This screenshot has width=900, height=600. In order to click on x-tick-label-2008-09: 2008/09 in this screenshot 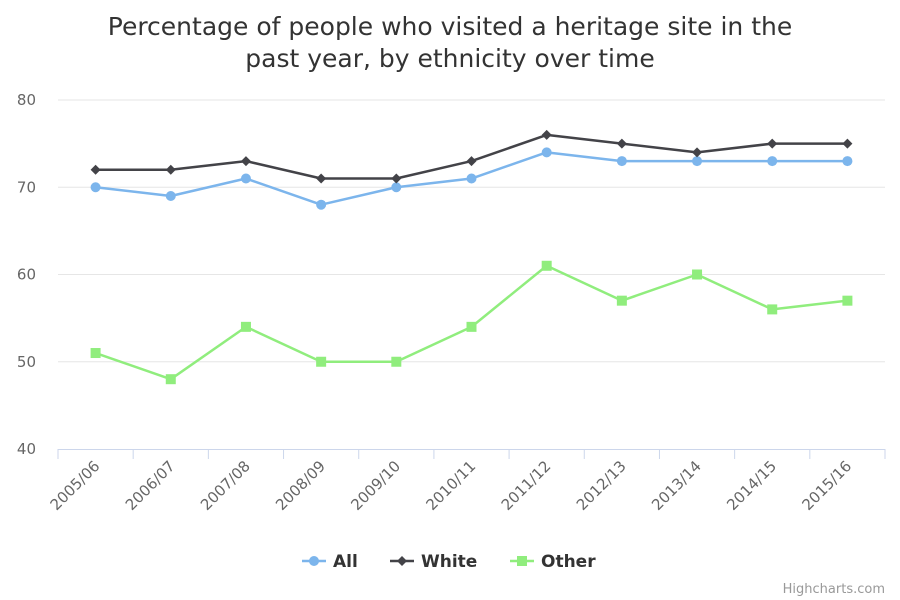, I will do `click(300, 485)`.